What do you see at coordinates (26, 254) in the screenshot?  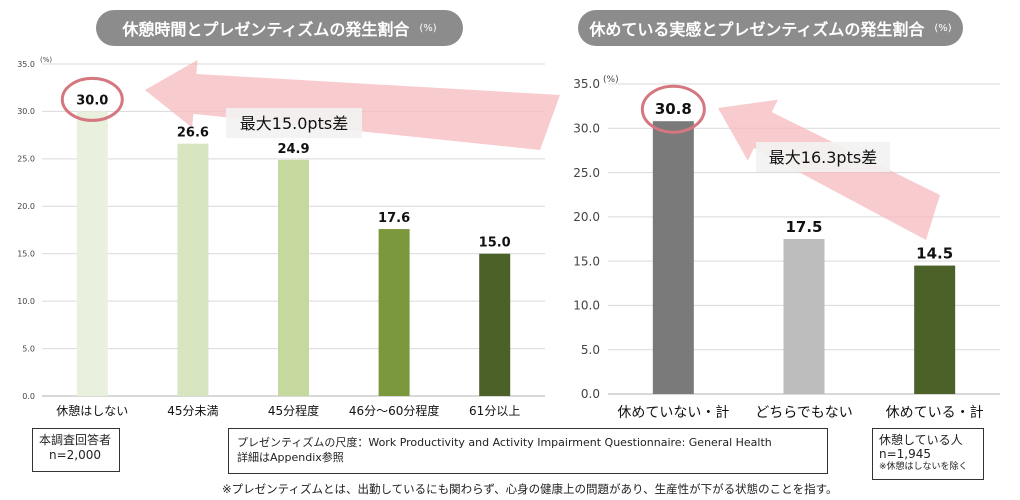 I see `left-y-tick-label: 15.0` at bounding box center [26, 254].